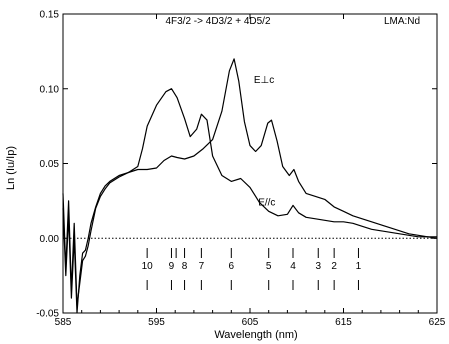 This screenshot has width=449, height=344. Describe the element at coordinates (50, 239) in the screenshot. I see `y-tick-label: 0.00` at that location.